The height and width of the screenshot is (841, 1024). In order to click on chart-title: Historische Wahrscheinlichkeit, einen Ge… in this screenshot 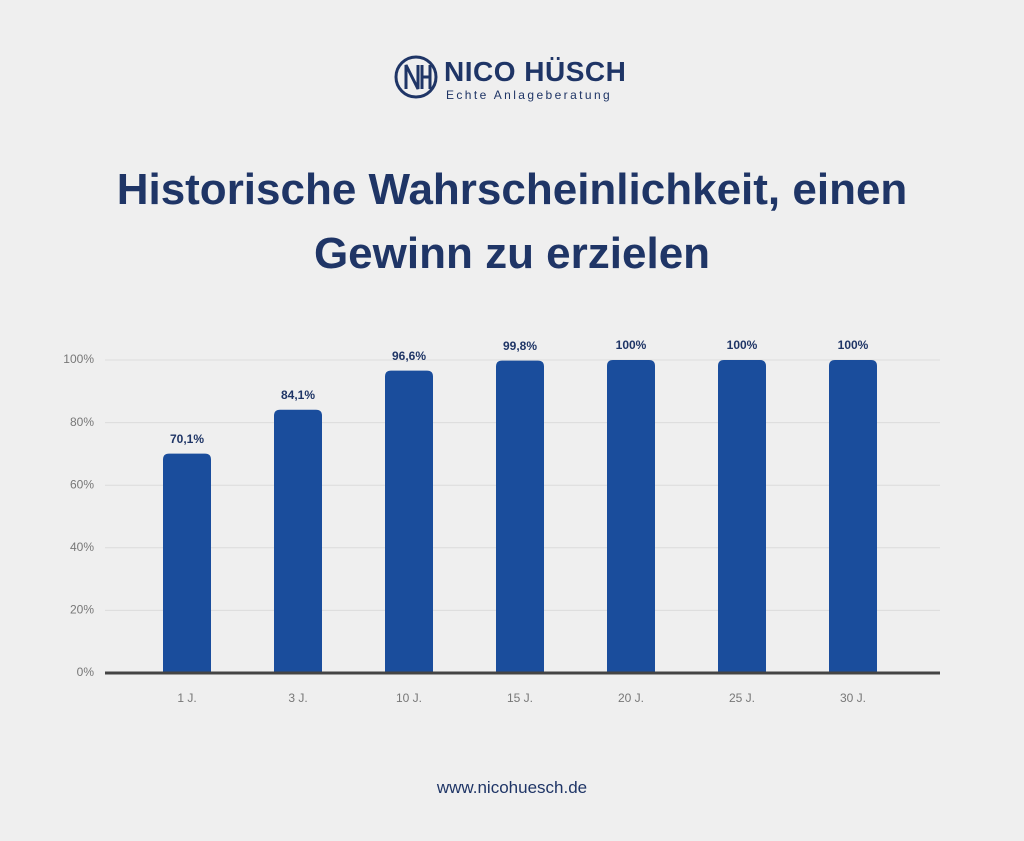, I will do `click(512, 221)`.